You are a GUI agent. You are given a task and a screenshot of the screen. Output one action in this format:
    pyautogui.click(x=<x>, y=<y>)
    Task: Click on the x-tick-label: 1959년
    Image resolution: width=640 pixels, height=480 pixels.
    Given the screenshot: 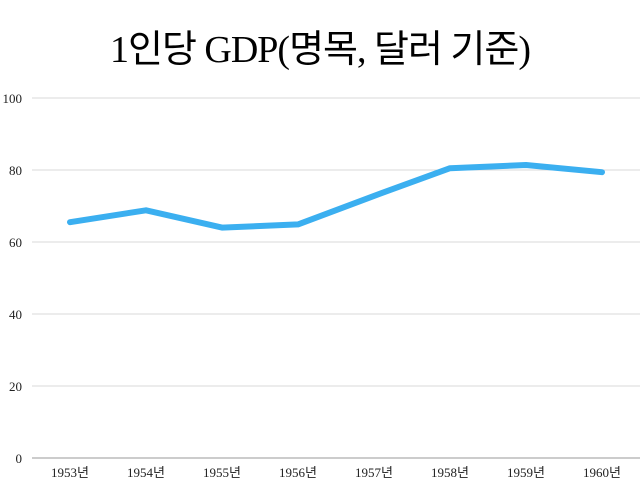 What is the action you would take?
    pyautogui.click(x=526, y=472)
    